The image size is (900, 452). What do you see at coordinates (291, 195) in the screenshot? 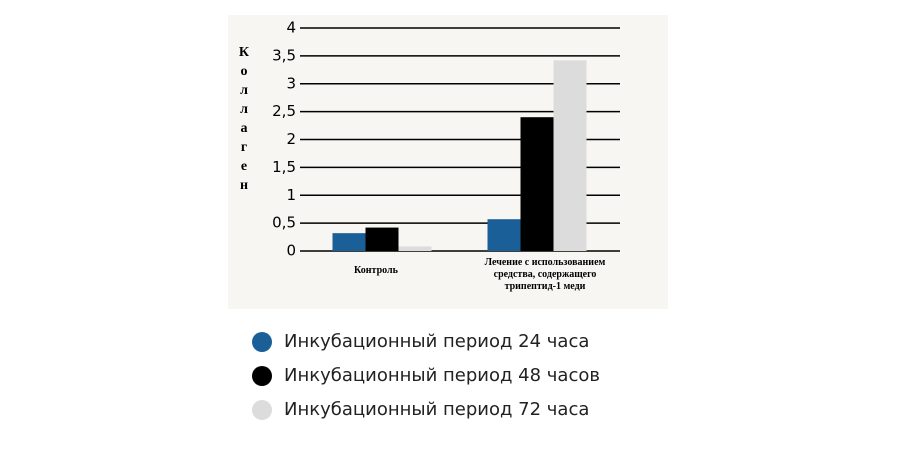
I see `y-tick-label: 1` at bounding box center [291, 195].